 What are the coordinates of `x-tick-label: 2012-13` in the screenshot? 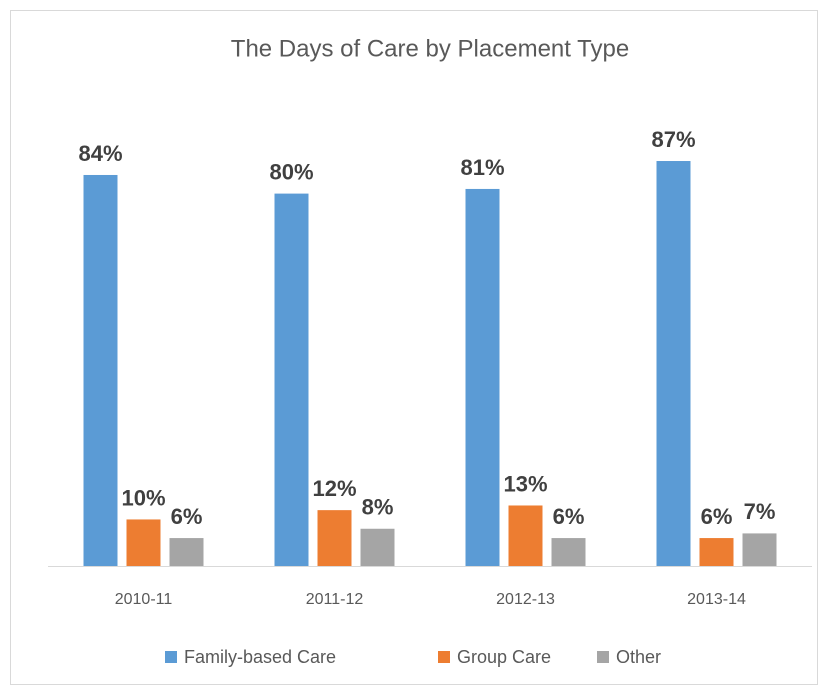 It's located at (525, 599).